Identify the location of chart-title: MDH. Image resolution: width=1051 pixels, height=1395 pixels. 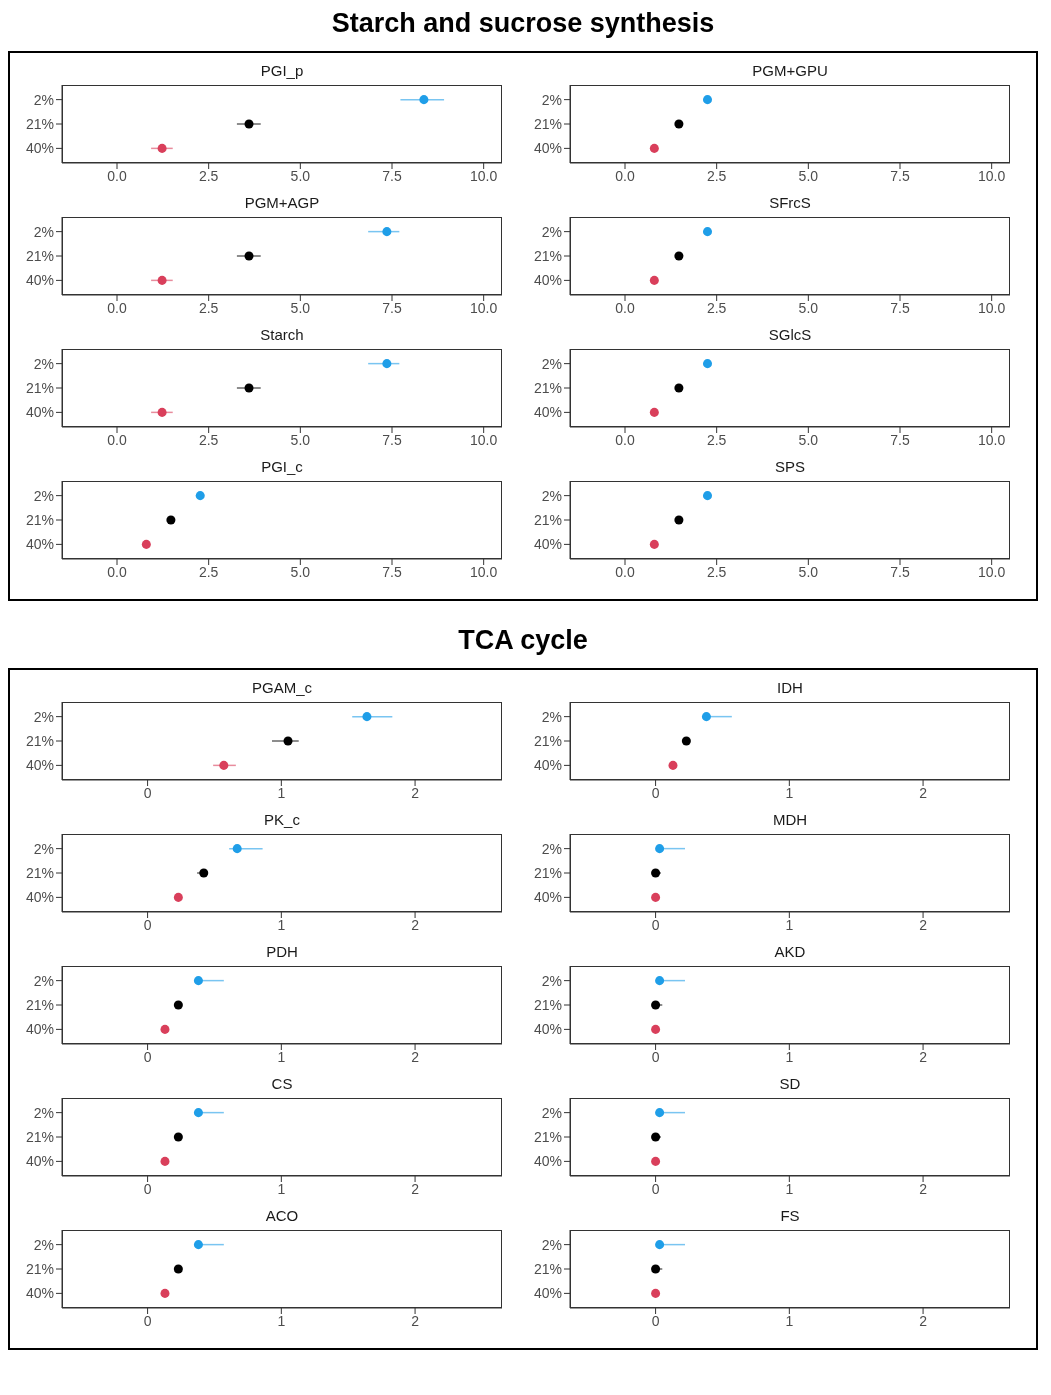
(790, 820).